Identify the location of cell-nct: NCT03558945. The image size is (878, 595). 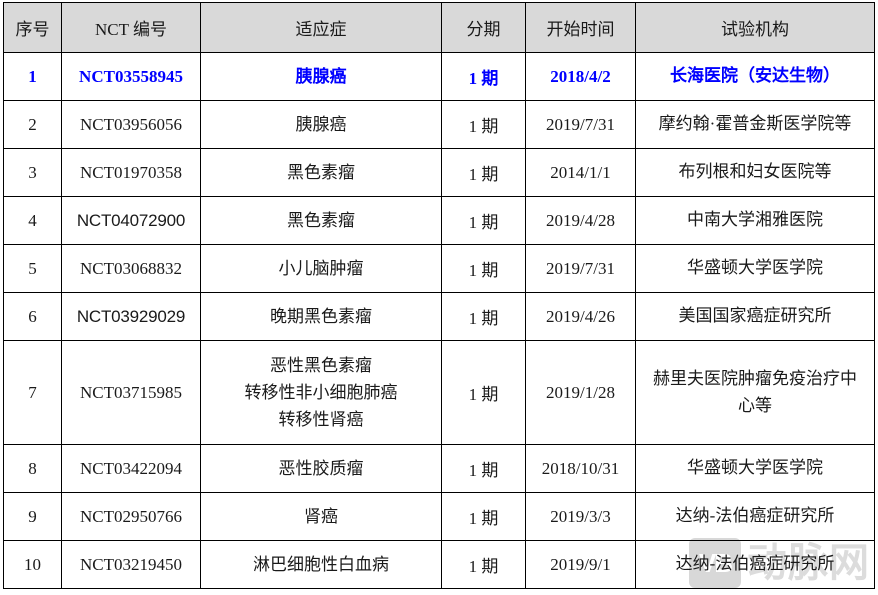
(131, 76).